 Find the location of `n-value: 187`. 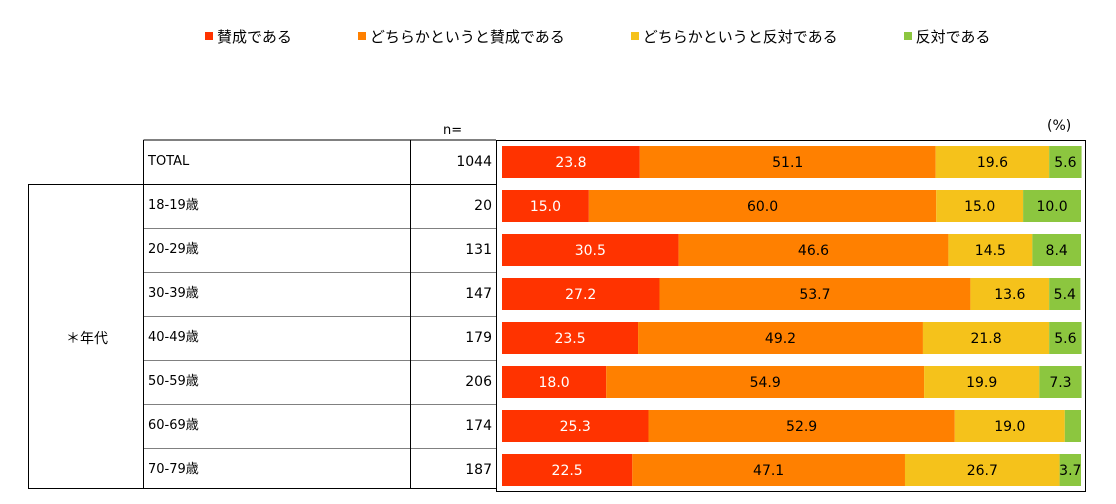

n-value: 187 is located at coordinates (478, 470).